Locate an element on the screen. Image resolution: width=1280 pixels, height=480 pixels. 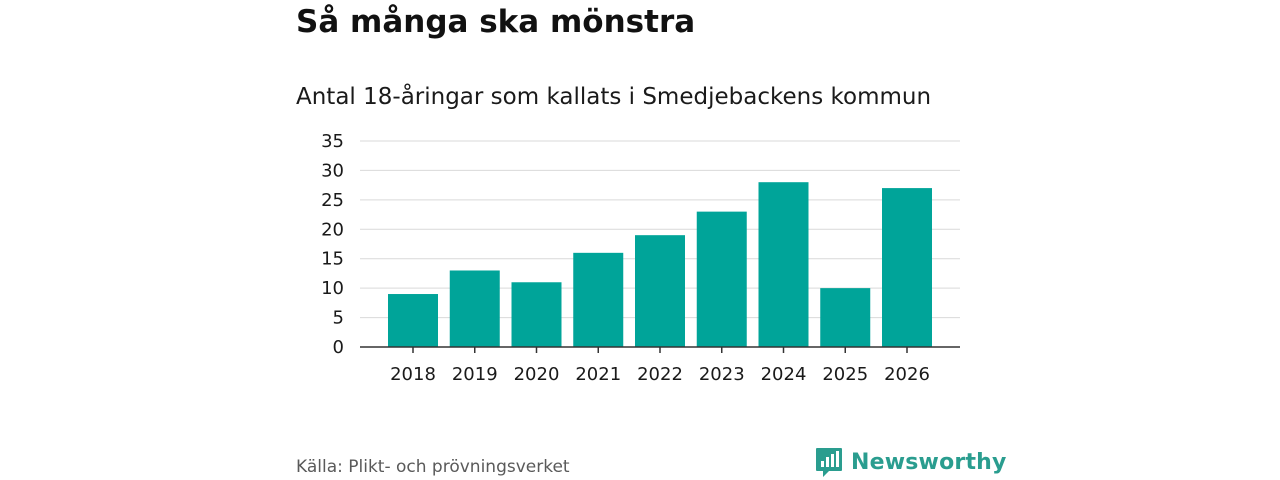
newsworthy-logo-icon is located at coordinates (829, 462).